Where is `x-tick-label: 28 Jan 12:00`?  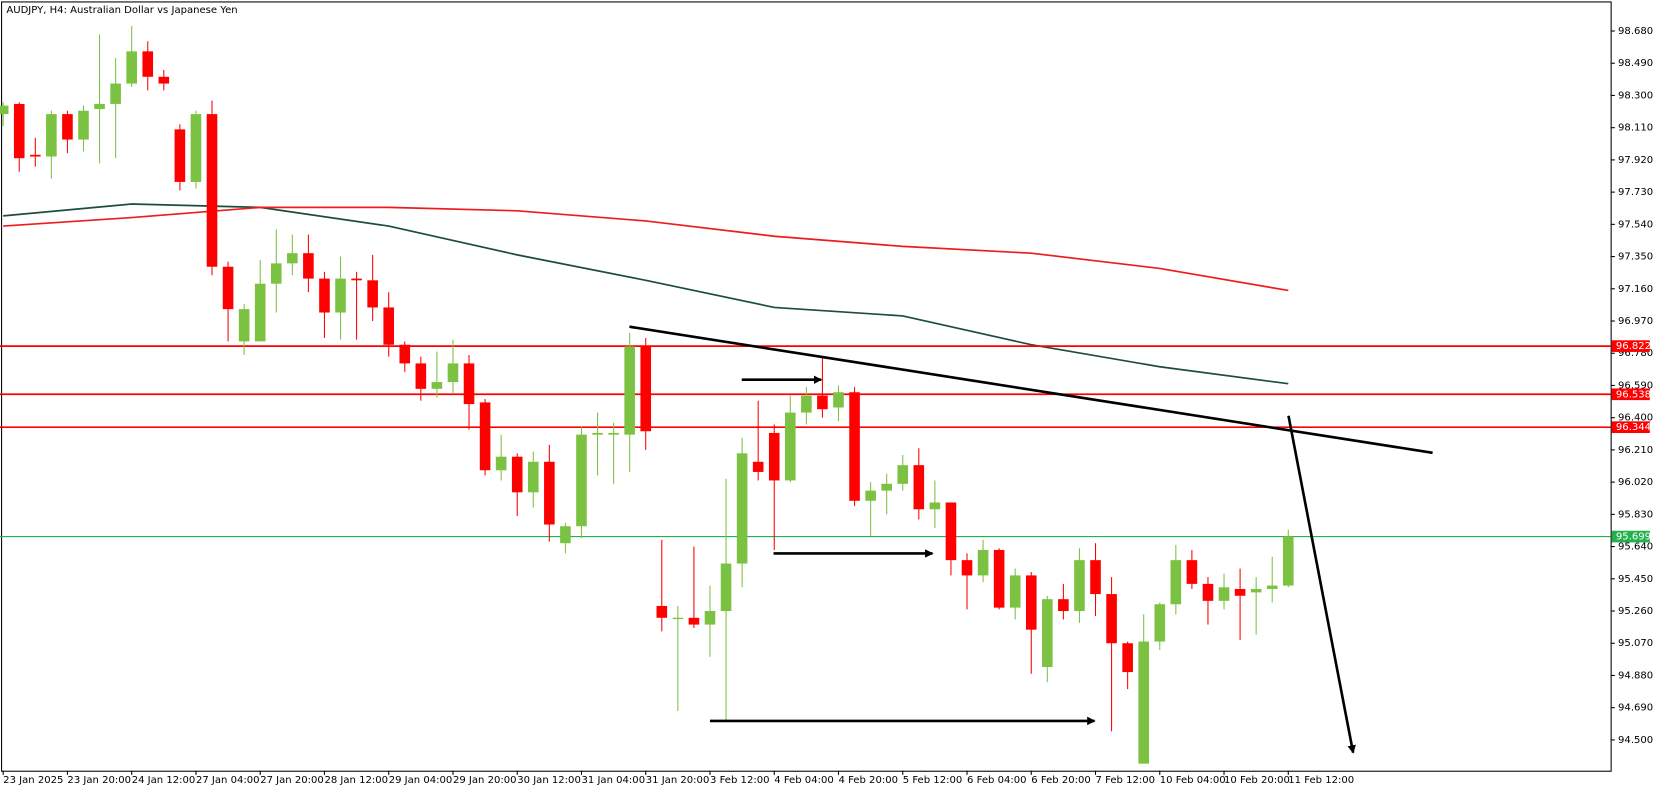
x-tick-label: 28 Jan 12:00 is located at coordinates (356, 780).